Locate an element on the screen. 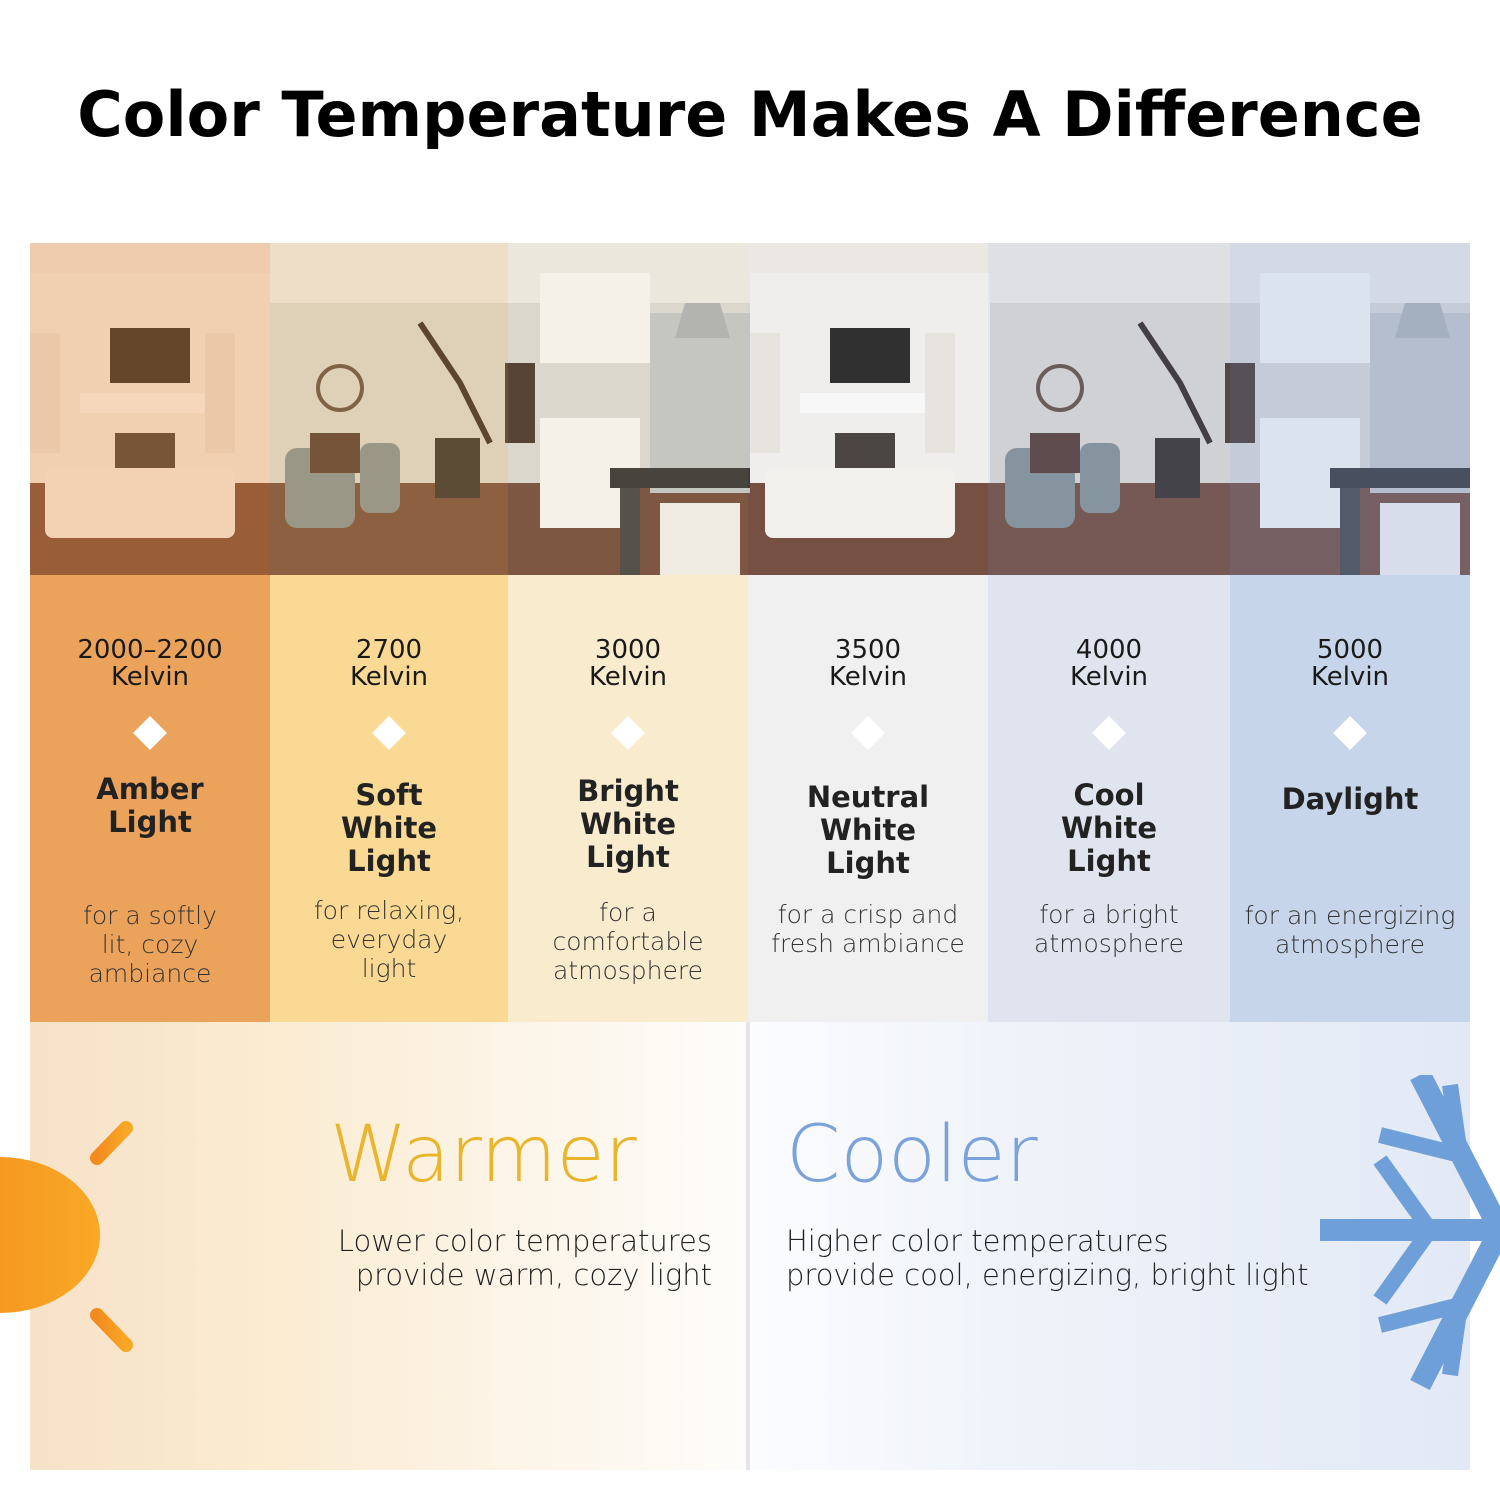 This screenshot has width=1500, height=1500. light-description: for a bright atmosphere is located at coordinates (1109, 929).